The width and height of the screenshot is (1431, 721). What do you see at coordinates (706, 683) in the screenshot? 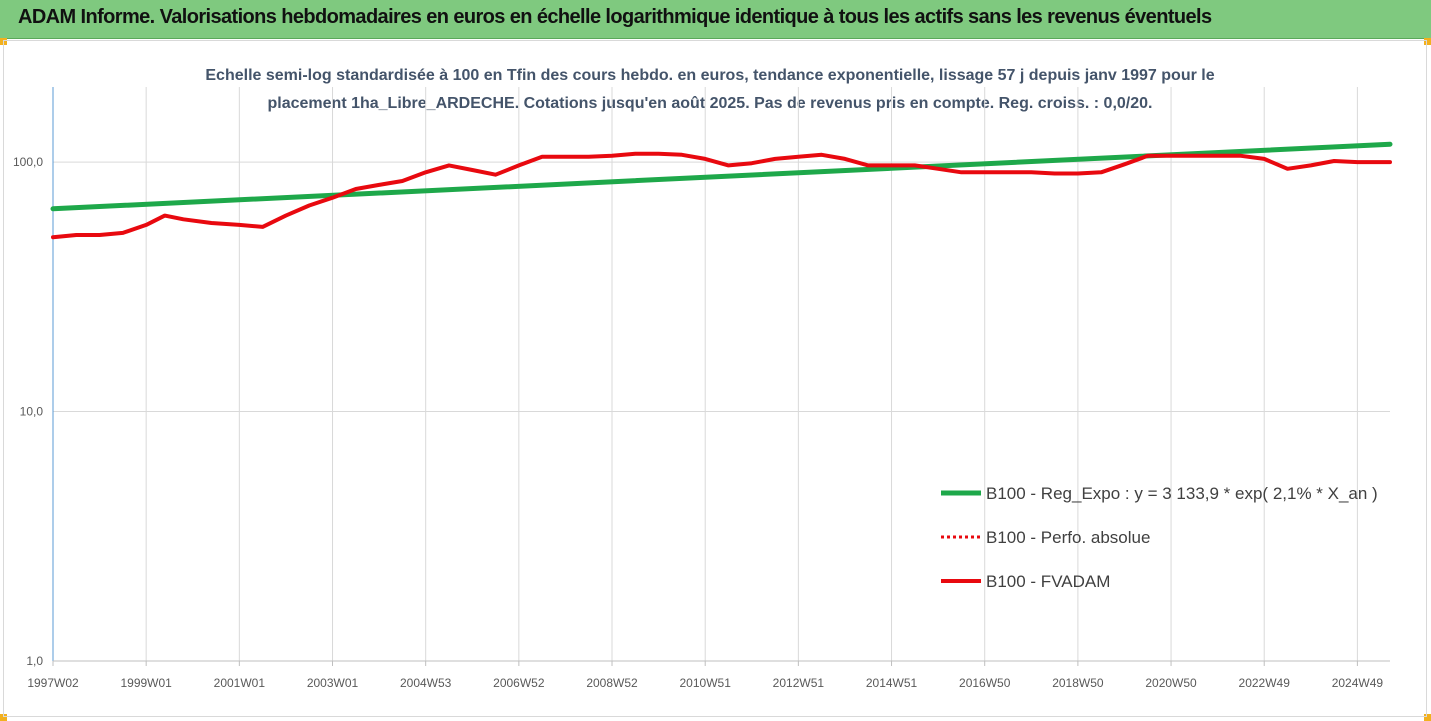
I see `x-tick-label: 2010W51` at bounding box center [706, 683].